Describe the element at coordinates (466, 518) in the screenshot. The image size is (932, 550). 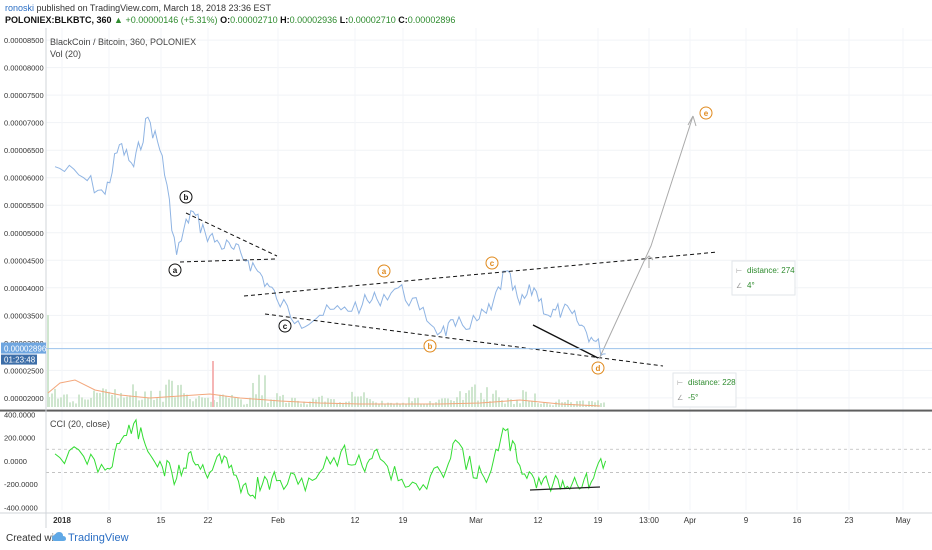
I see `time-axis: 2018 8 15 22 Feb 12 19 Mar 12 19 13:00 Apr 9 16 23 May` at that location.